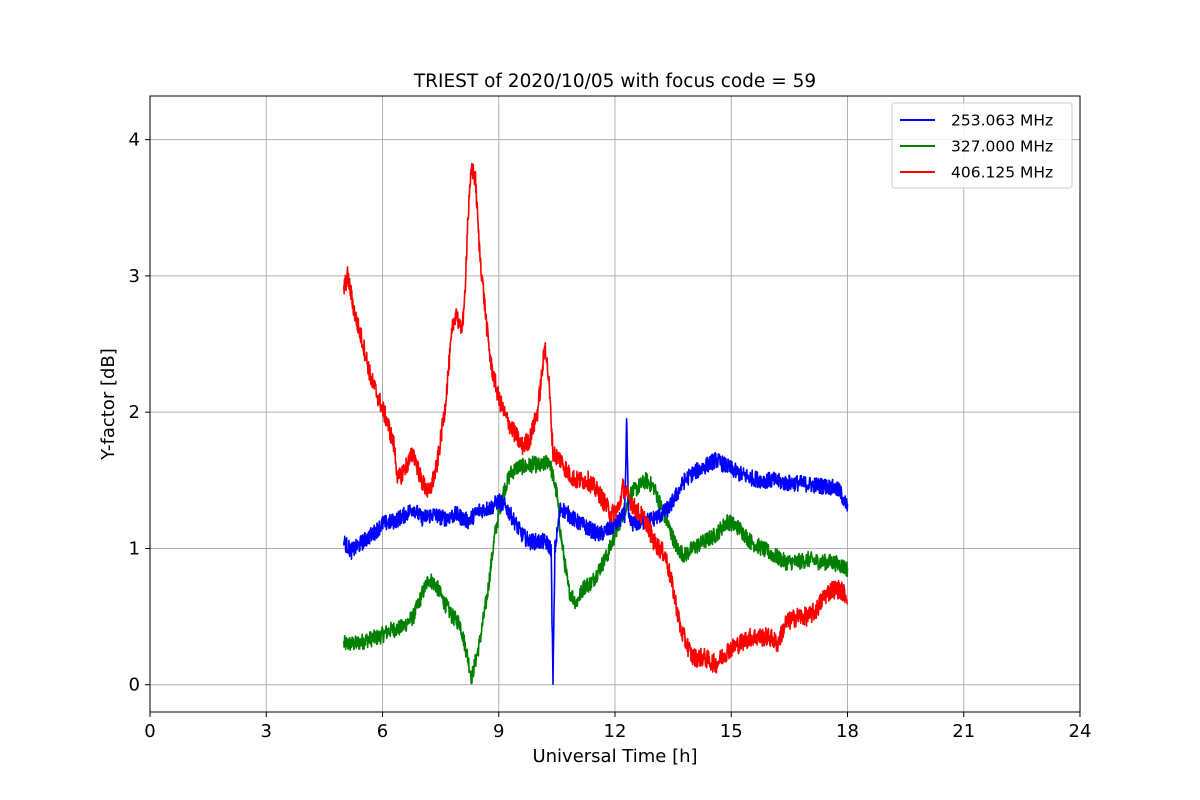 This screenshot has height=800, width=1200. Describe the element at coordinates (1080, 731) in the screenshot. I see `x-tick-label: 24` at that location.